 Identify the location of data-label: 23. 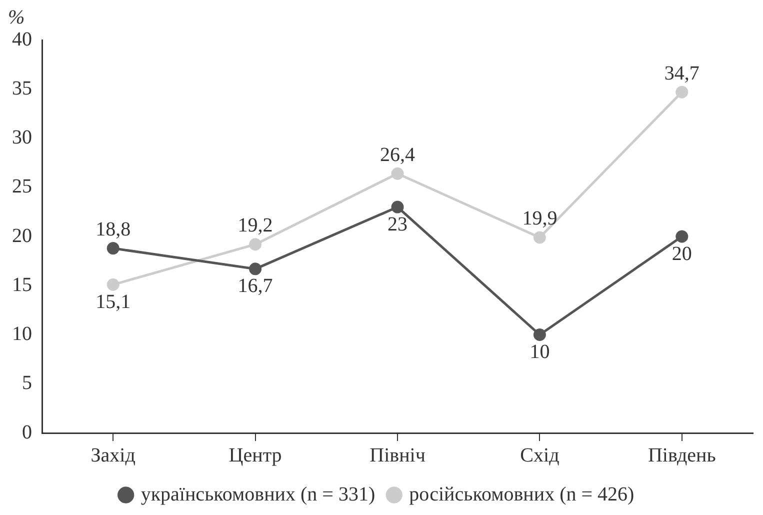
(398, 224).